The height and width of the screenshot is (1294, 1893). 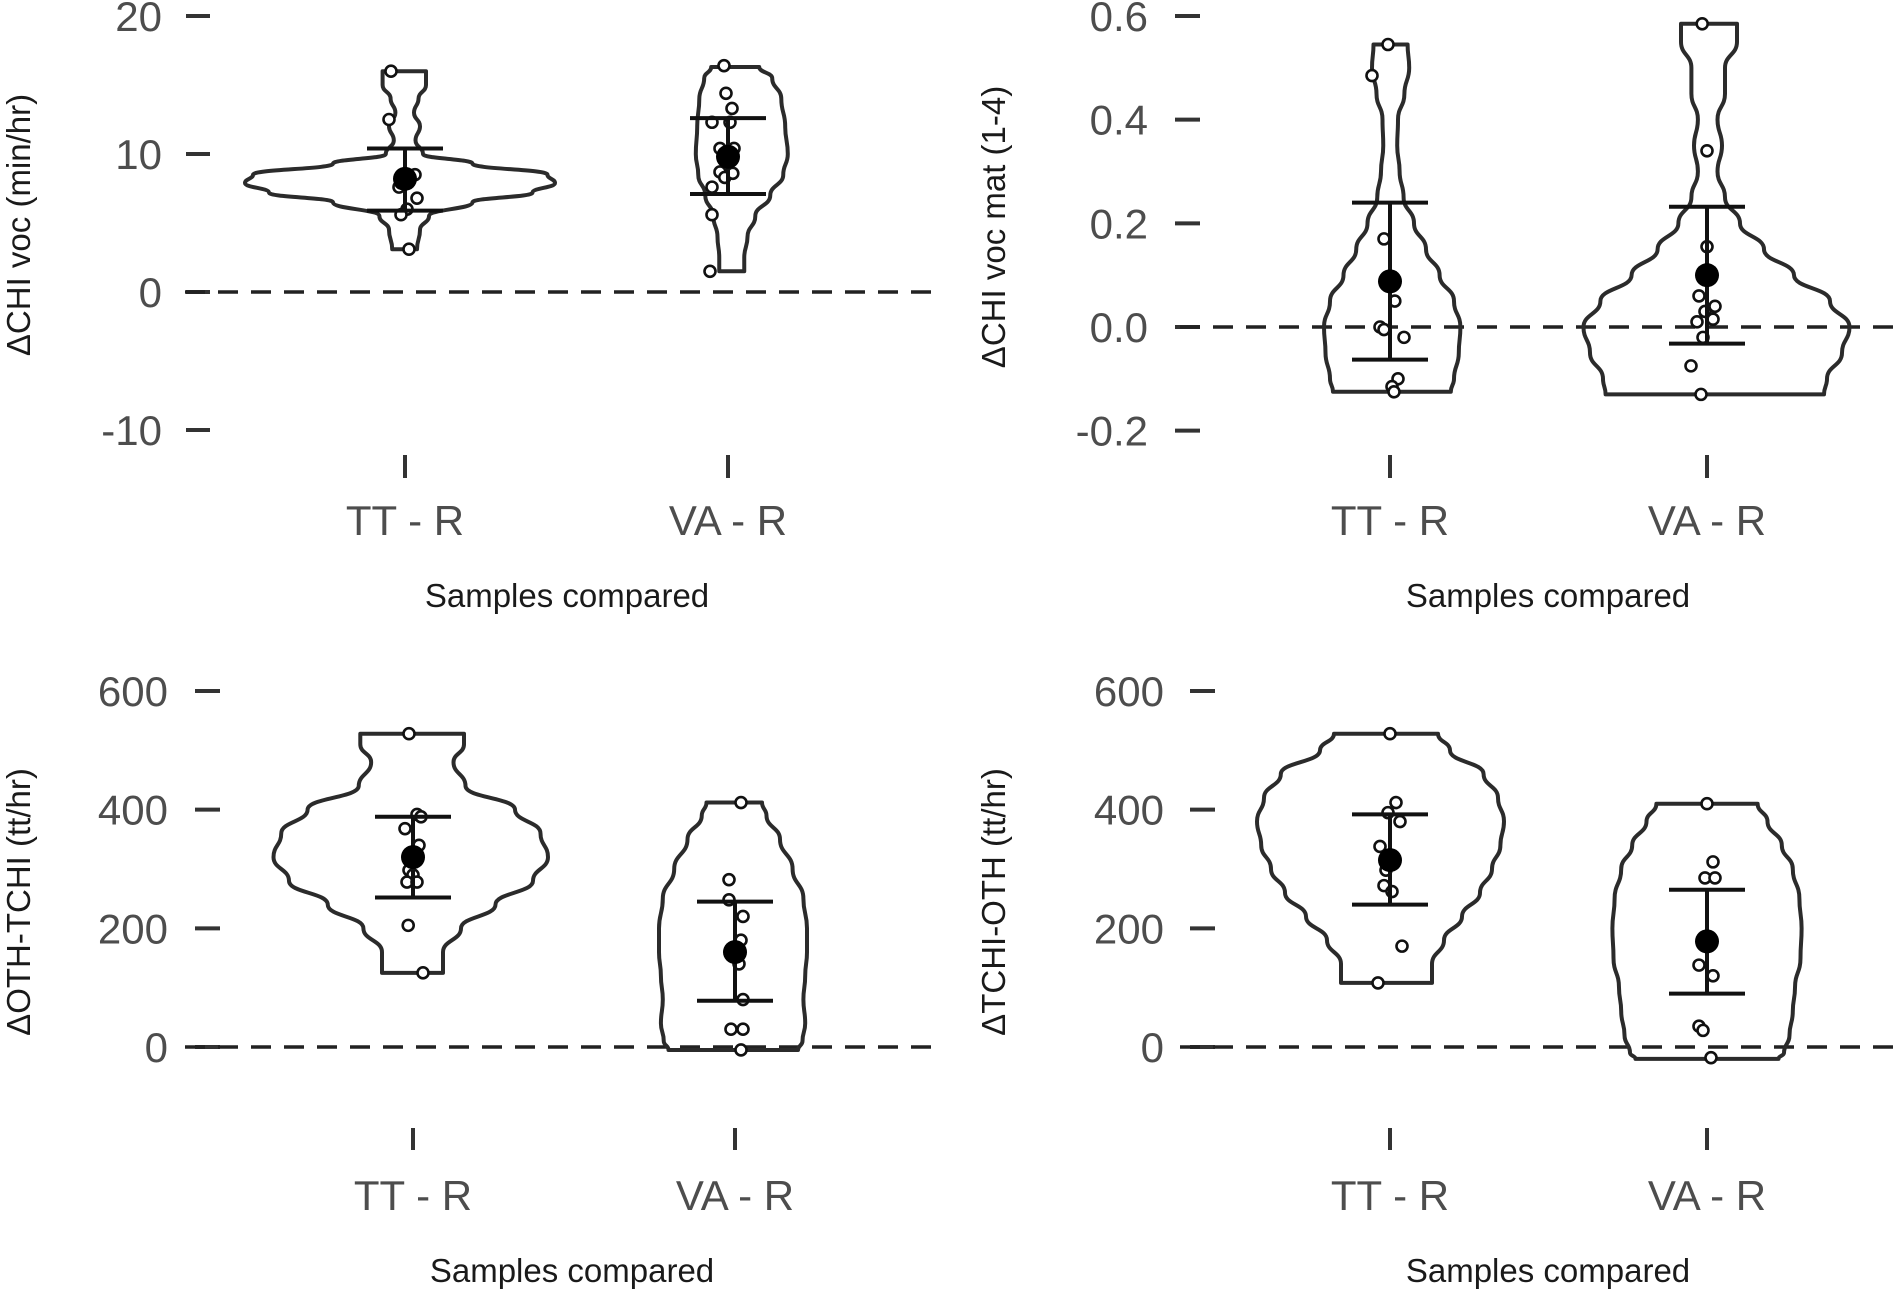 I want to click on y-axis-title: ΔCHI voc (min/hr), so click(x=18, y=225).